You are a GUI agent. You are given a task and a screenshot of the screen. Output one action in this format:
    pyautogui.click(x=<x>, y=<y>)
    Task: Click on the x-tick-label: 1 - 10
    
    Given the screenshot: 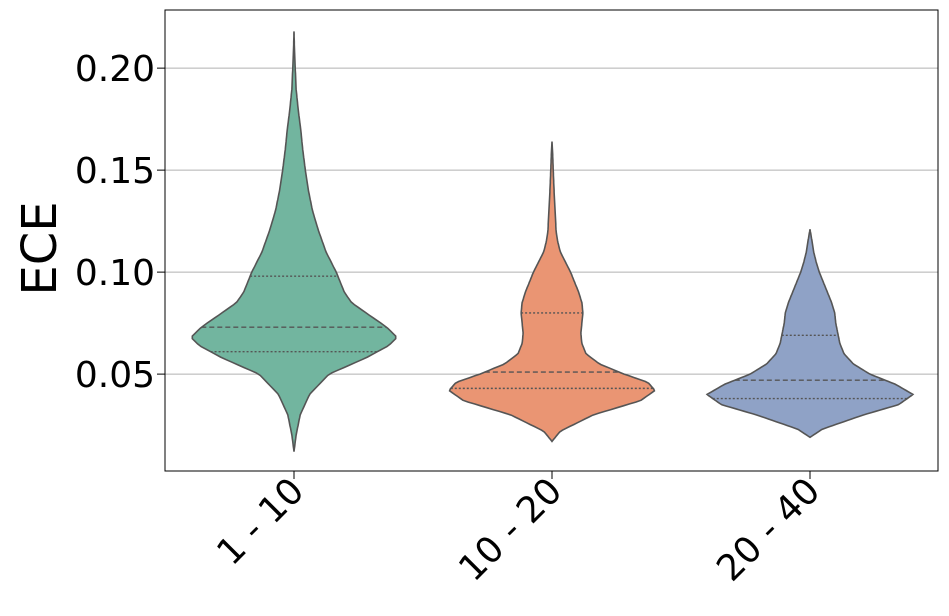 What is the action you would take?
    pyautogui.click(x=260, y=521)
    